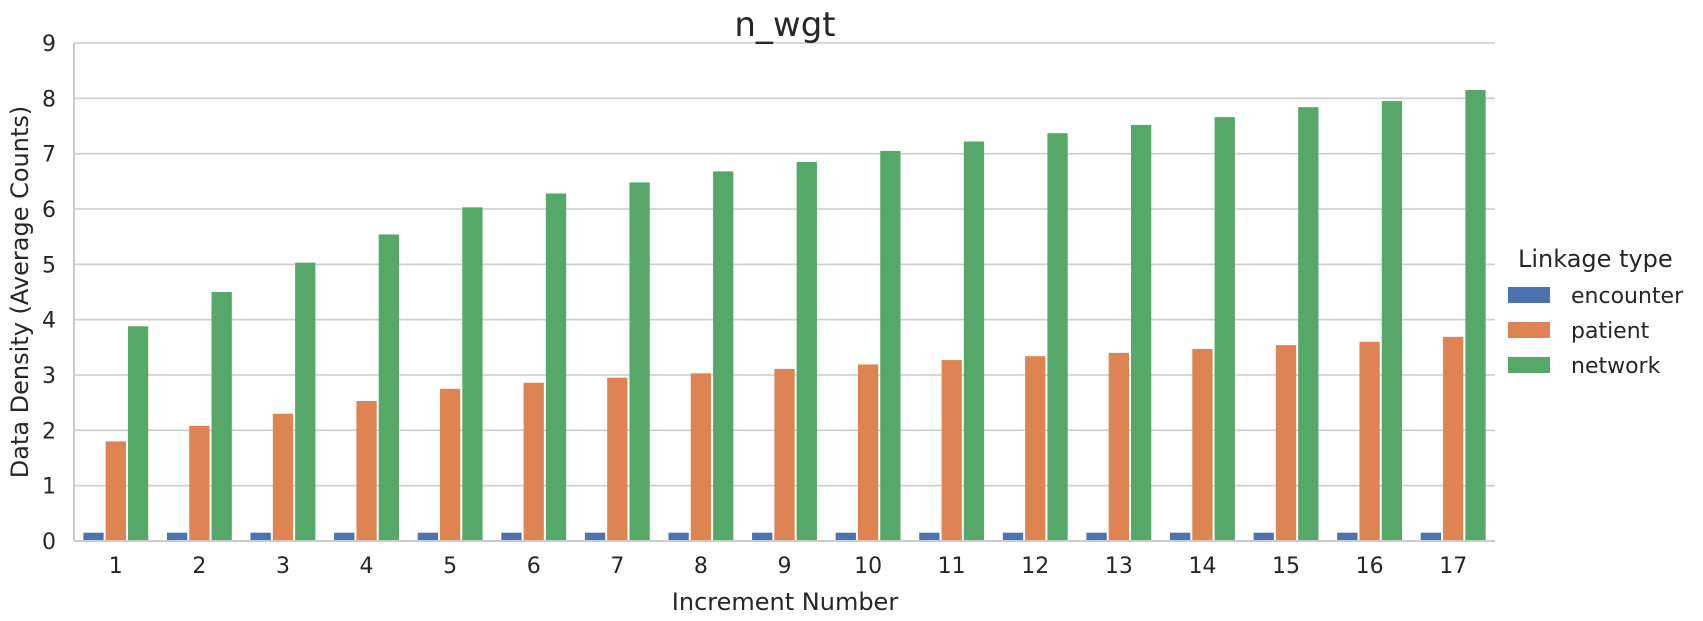 Image resolution: width=1703 pixels, height=621 pixels. What do you see at coordinates (1610, 331) in the screenshot?
I see `legend-label-patient: patient` at bounding box center [1610, 331].